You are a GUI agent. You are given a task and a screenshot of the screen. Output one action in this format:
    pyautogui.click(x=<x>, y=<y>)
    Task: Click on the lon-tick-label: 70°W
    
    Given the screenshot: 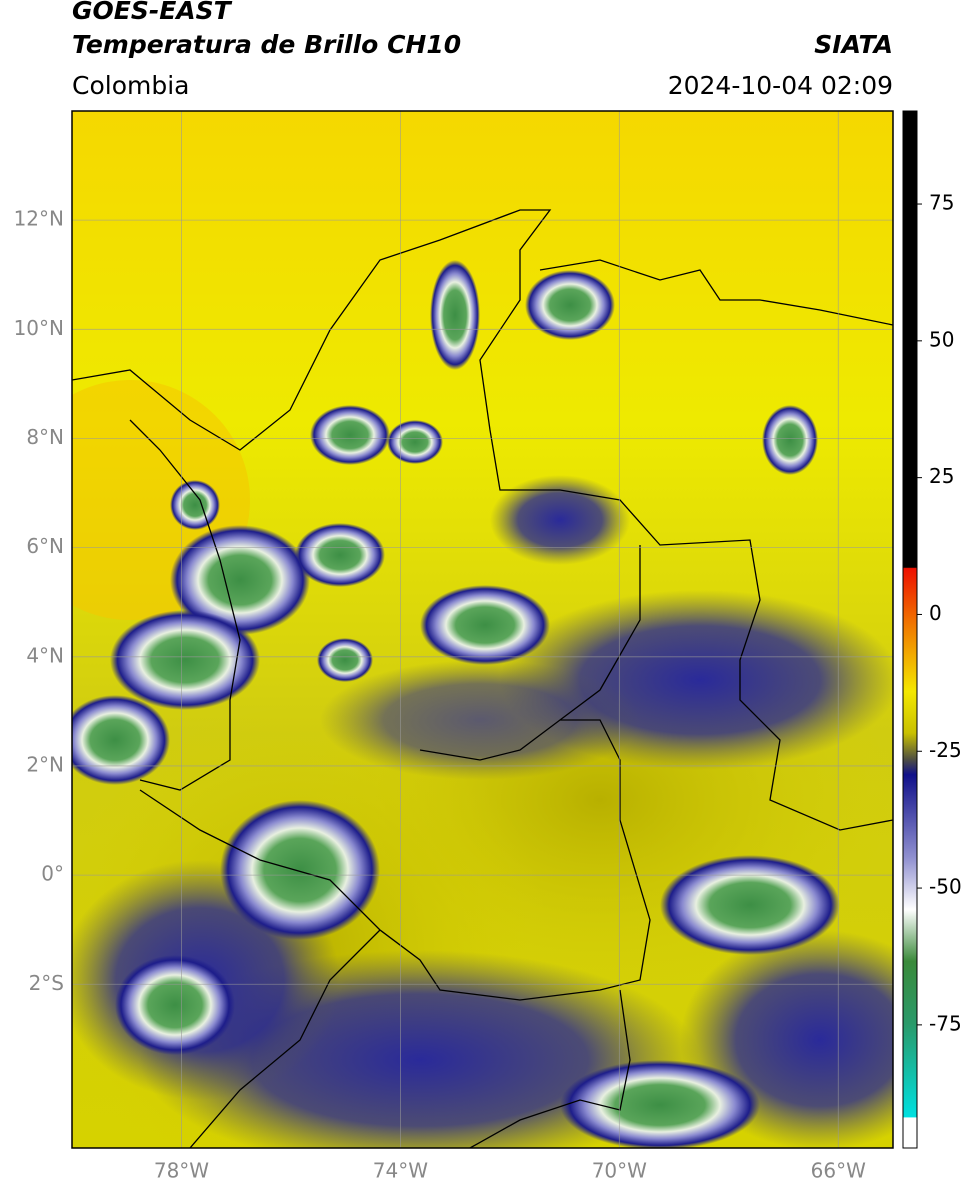 What is the action you would take?
    pyautogui.click(x=619, y=1171)
    